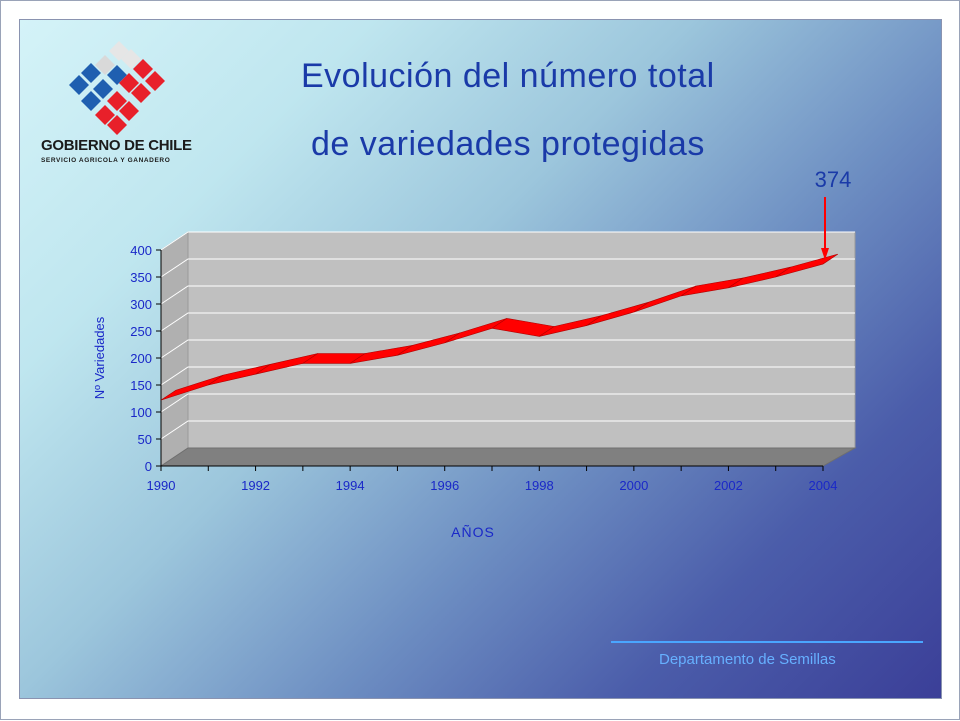  What do you see at coordinates (508, 76) in the screenshot?
I see `slide-title-line-1: Evolución del número total` at bounding box center [508, 76].